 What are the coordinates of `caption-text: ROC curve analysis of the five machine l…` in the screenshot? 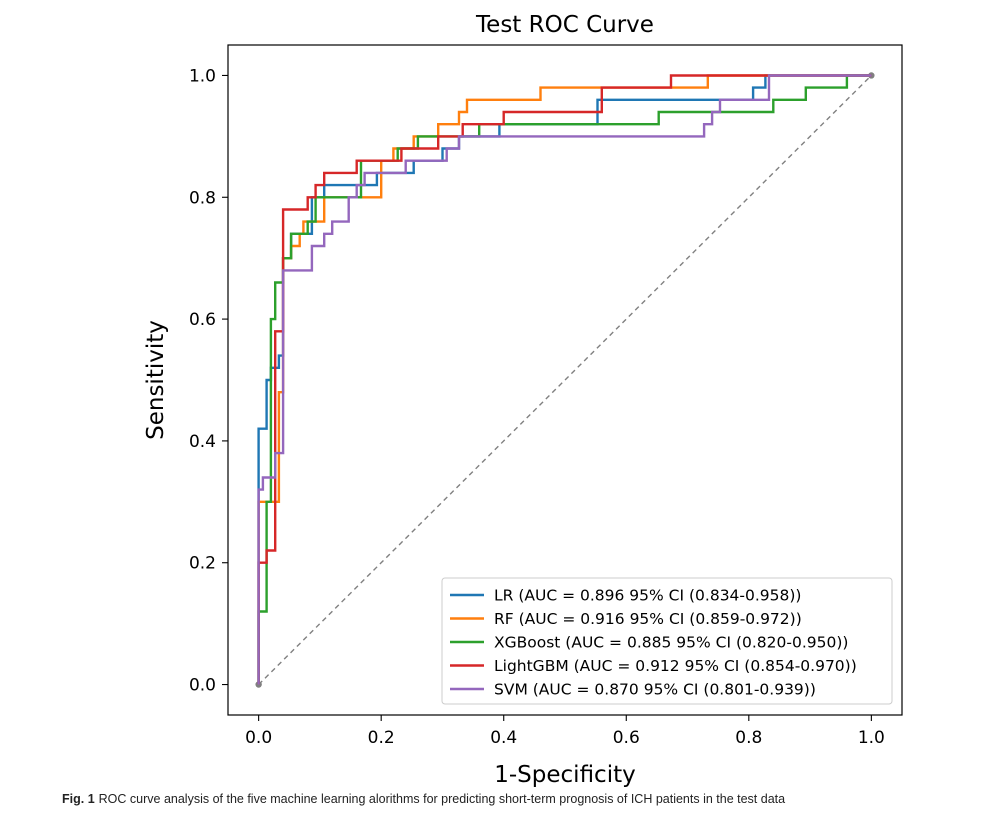 It's located at (442, 799).